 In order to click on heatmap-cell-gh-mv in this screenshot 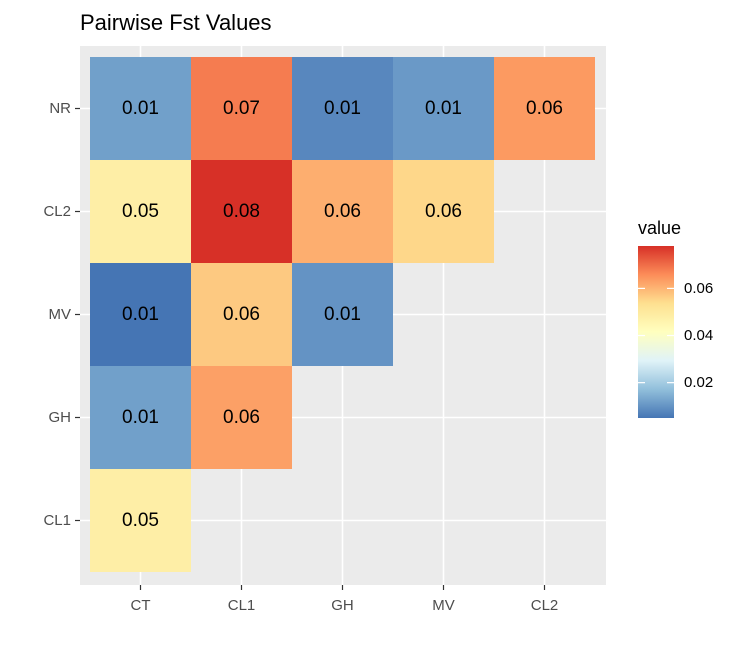, I will do `click(342, 314)`.